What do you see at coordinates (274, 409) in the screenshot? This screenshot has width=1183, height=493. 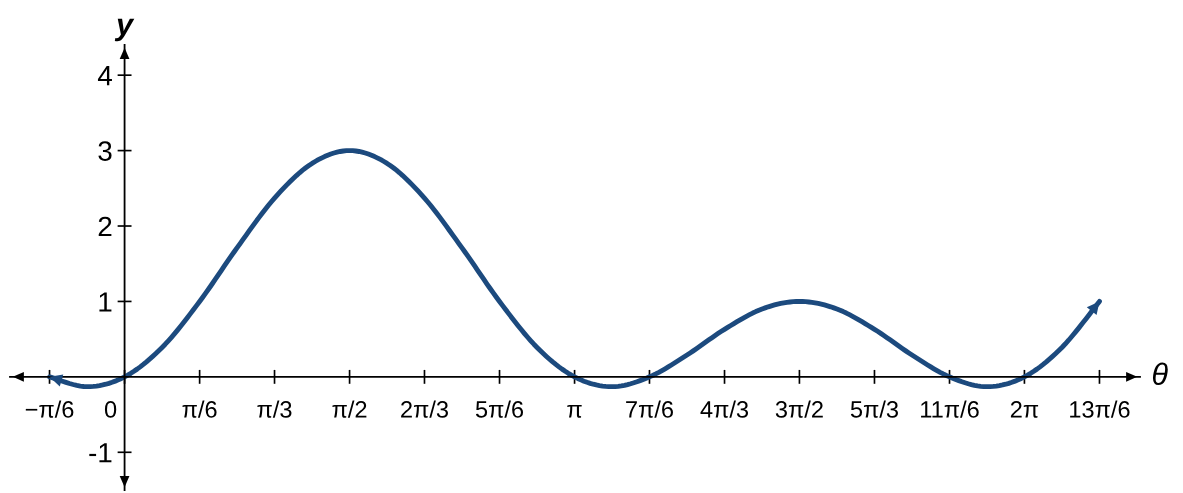 I see `x-tick-label: π/3` at bounding box center [274, 409].